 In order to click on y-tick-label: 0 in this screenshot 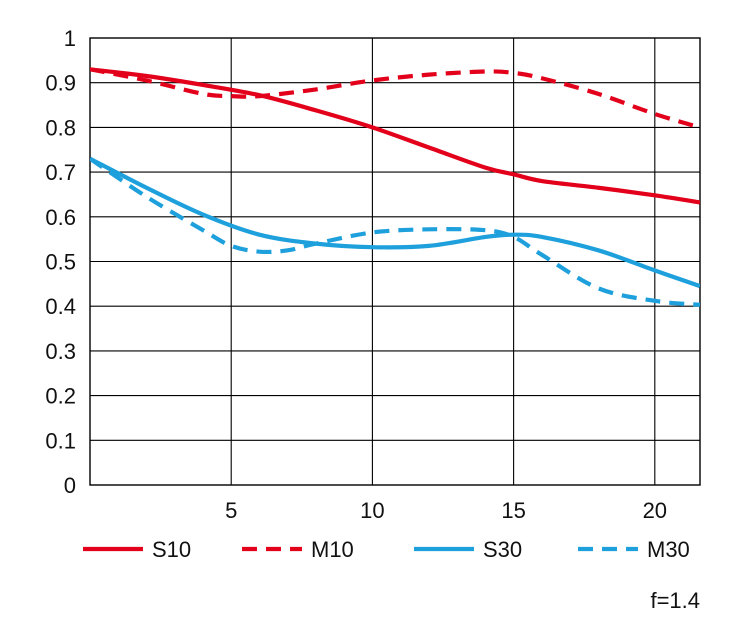, I will do `click(70, 485)`.